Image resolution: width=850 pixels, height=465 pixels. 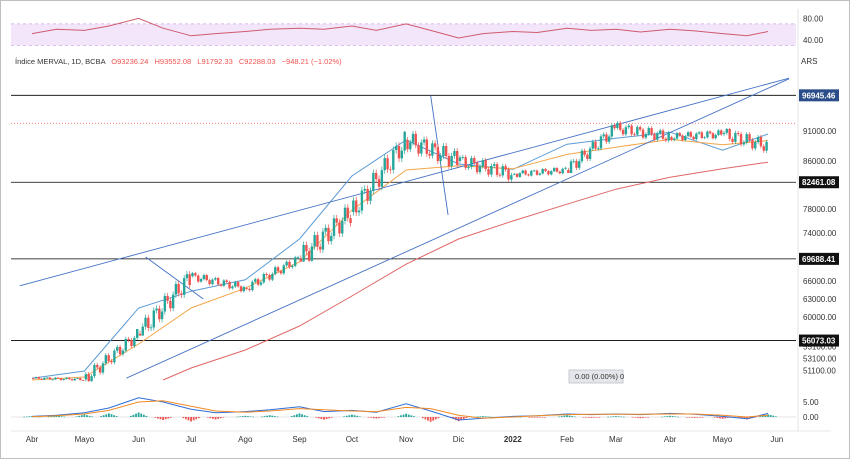 I want to click on price-tick-label: 91000.00, so click(x=820, y=131).